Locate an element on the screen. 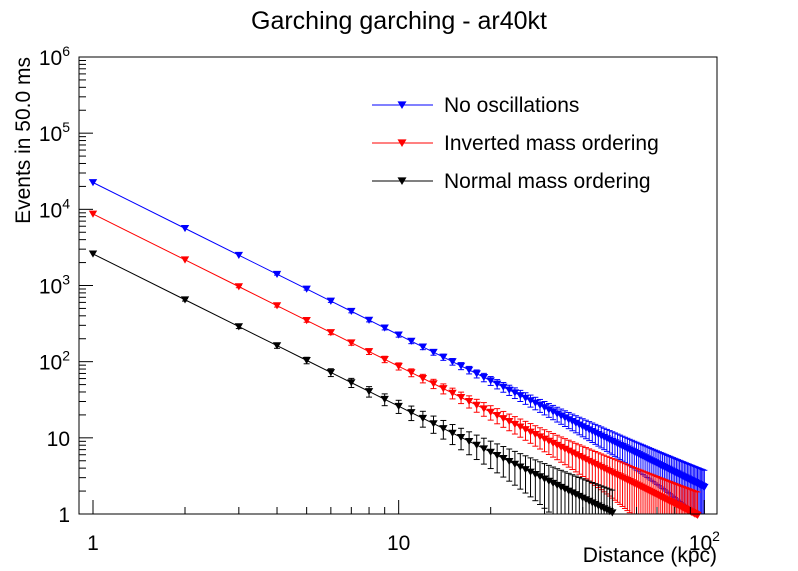 The height and width of the screenshot is (571, 798). y-tick-label: 10⁶ is located at coordinates (54, 56).